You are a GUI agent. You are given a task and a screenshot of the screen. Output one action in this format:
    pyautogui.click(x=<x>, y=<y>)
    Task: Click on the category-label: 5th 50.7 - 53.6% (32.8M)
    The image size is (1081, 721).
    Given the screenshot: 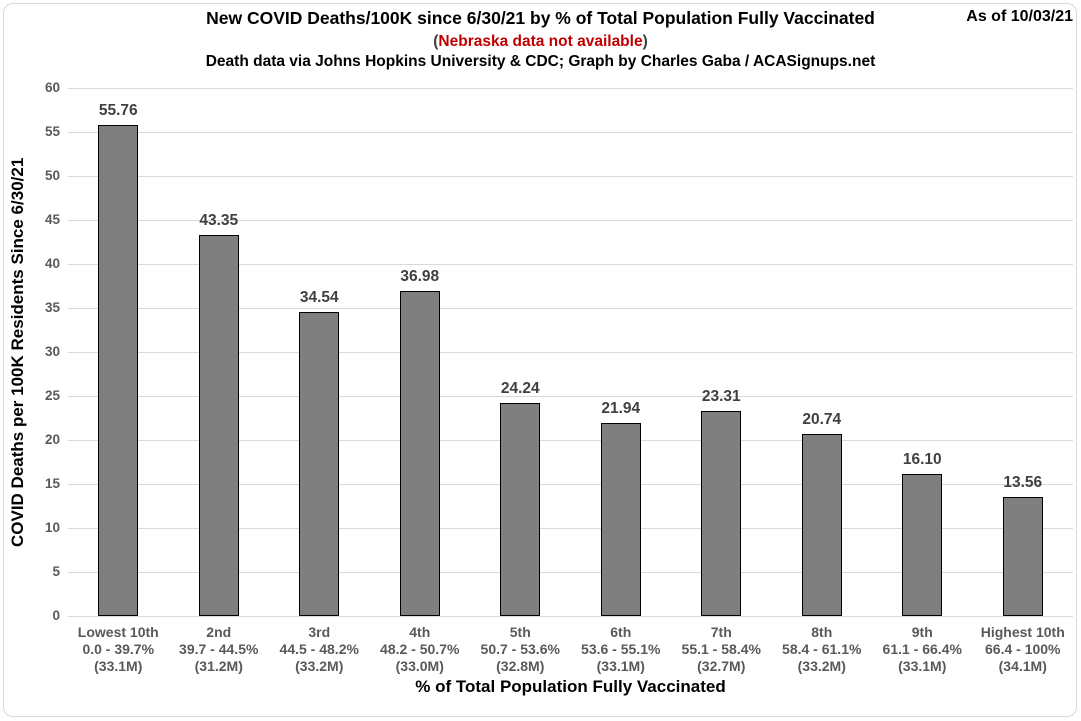 What is the action you would take?
    pyautogui.click(x=520, y=649)
    